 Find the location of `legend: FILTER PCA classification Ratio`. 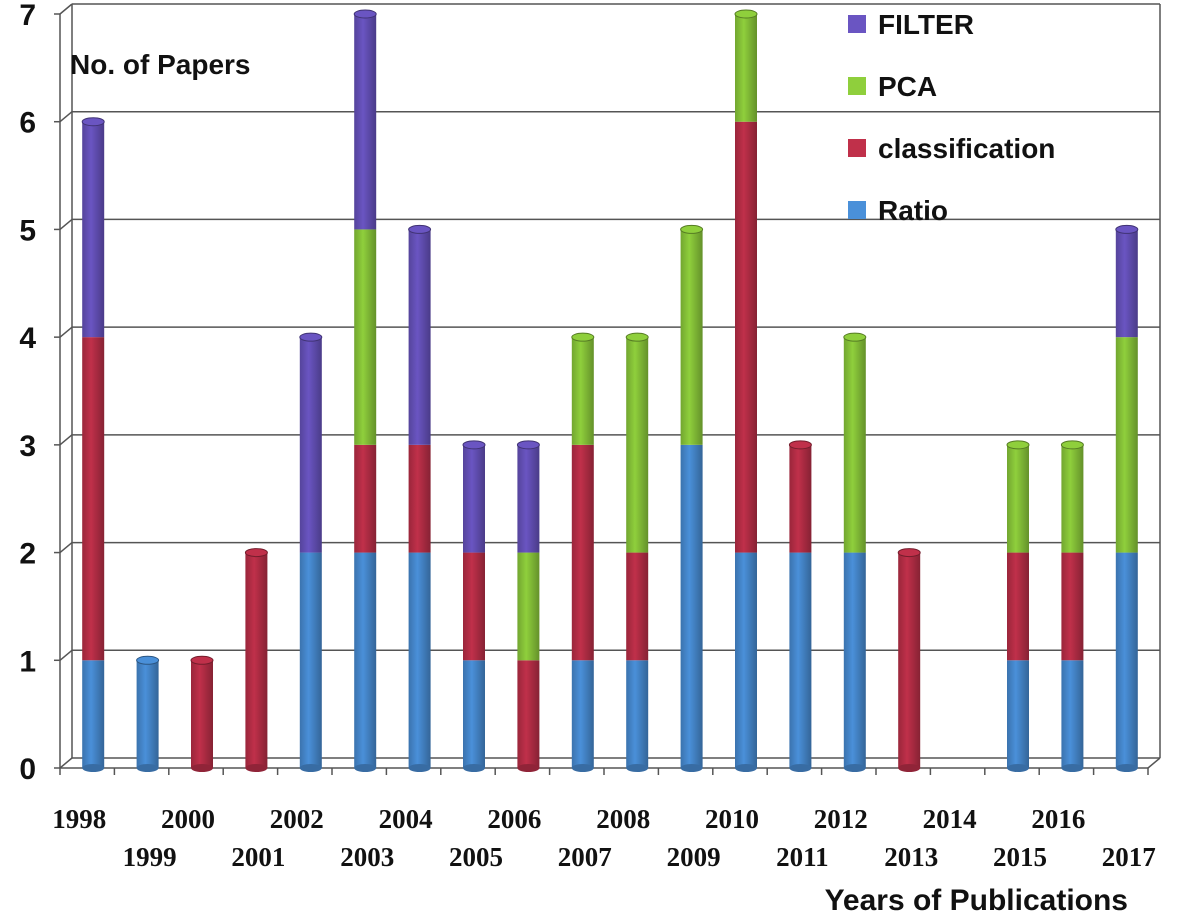

legend: FILTER PCA classification Ratio is located at coordinates (951, 117).